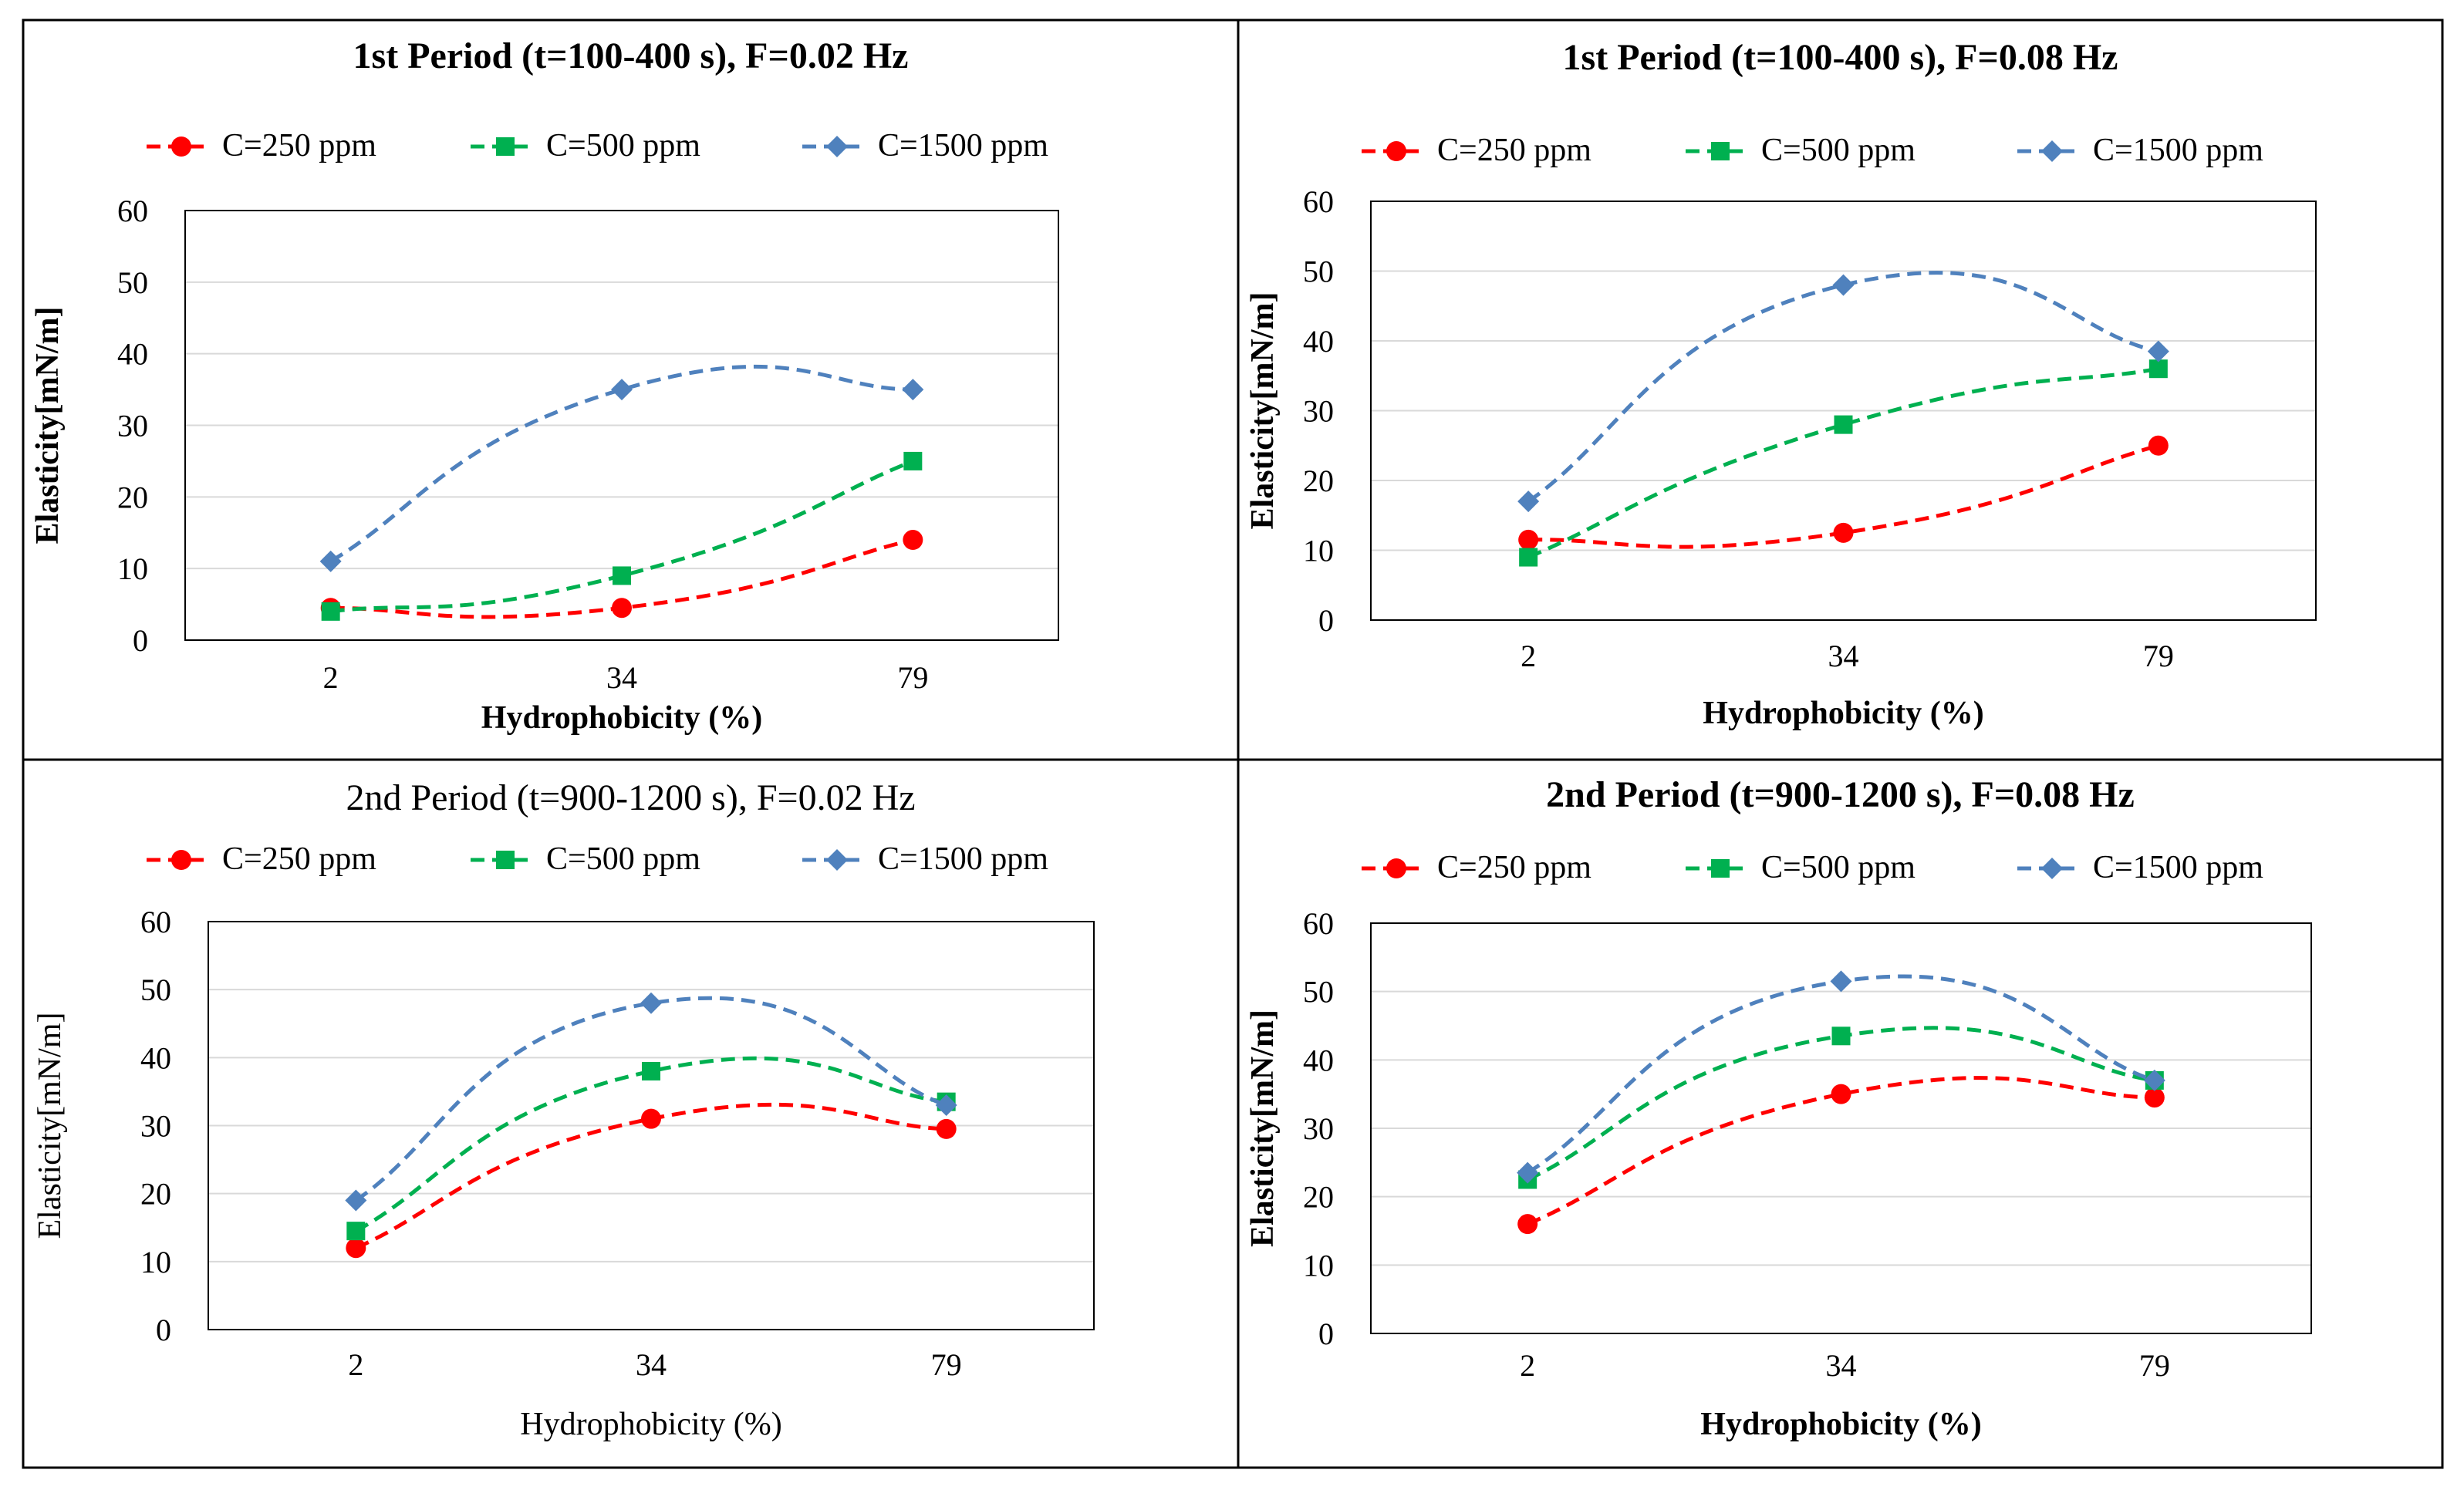  Describe the element at coordinates (631, 55) in the screenshot. I see `chart-title: 1st Period (t=100-400 s), F=0.02 Hz` at that location.